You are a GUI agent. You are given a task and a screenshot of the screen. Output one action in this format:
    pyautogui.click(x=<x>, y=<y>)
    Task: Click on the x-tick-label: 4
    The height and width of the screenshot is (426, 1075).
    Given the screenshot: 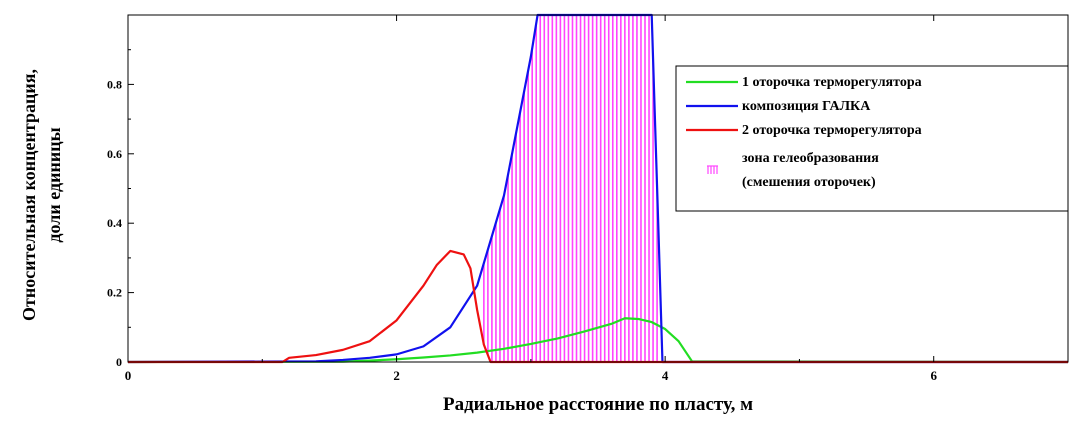 What is the action you would take?
    pyautogui.click(x=665, y=375)
    